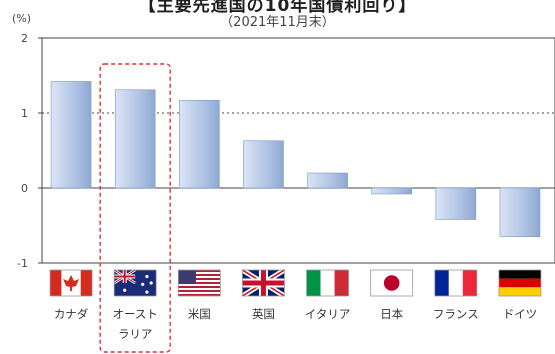 This screenshot has width=555, height=354. What do you see at coordinates (520, 314) in the screenshot?
I see `x-tick-label: ドイツ` at bounding box center [520, 314].